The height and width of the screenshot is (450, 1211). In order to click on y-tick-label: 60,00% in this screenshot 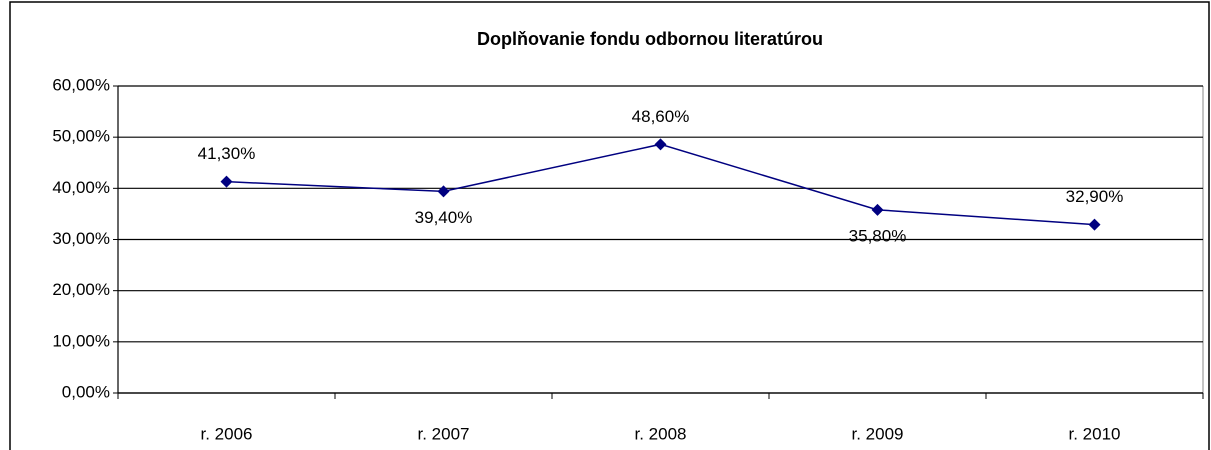, I will do `click(81, 84)`.